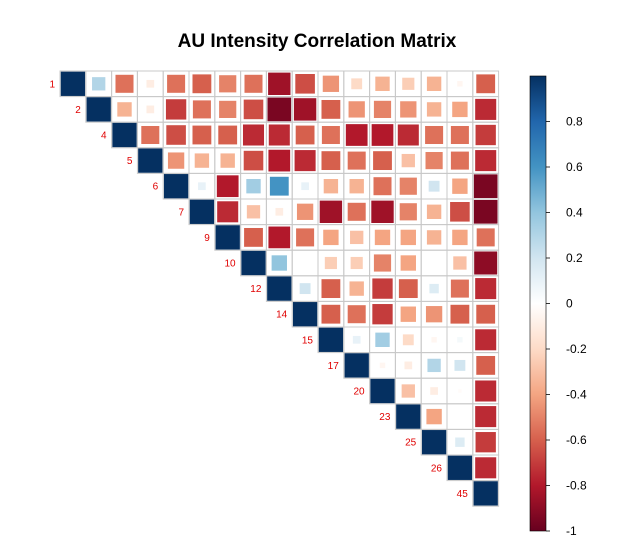  Describe the element at coordinates (558, 306) in the screenshot. I see `colorbar: 0.8 0.6 0.4 0.2 0 -0.2 -0.4 -0.6 -0.8 -1` at that location.